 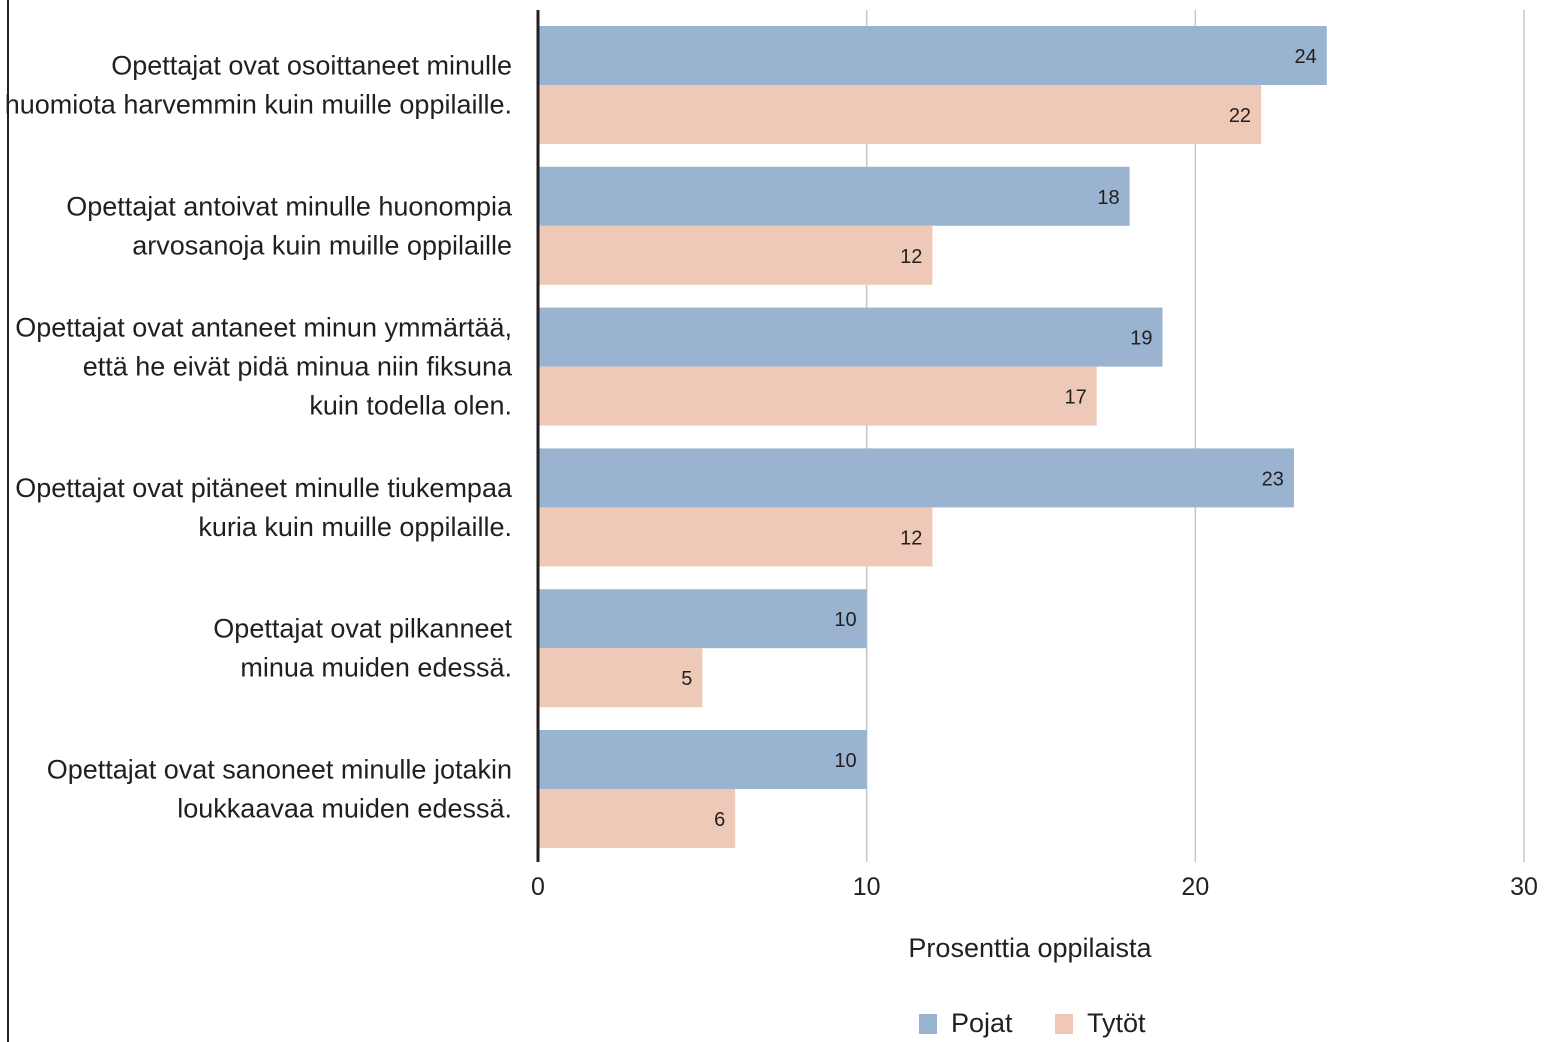 I want to click on legend-label: Pojat, so click(x=982, y=1023).